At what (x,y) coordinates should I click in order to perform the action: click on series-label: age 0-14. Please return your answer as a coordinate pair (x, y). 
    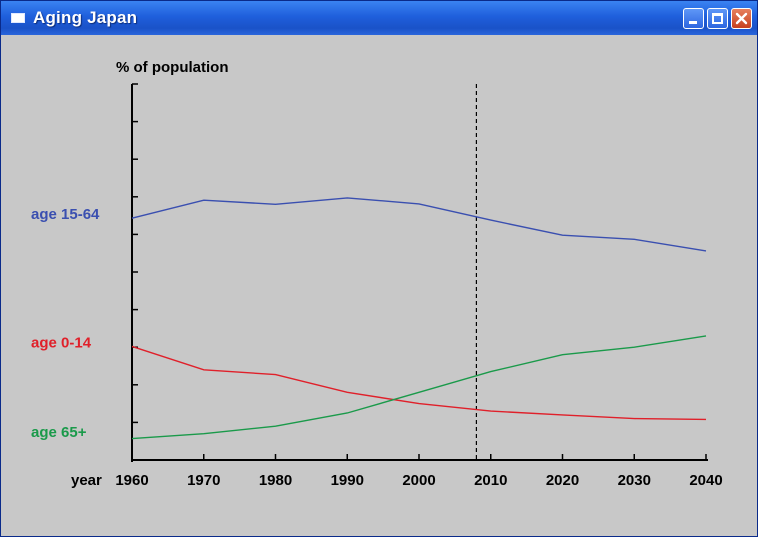
    Looking at the image, I should click on (61, 342).